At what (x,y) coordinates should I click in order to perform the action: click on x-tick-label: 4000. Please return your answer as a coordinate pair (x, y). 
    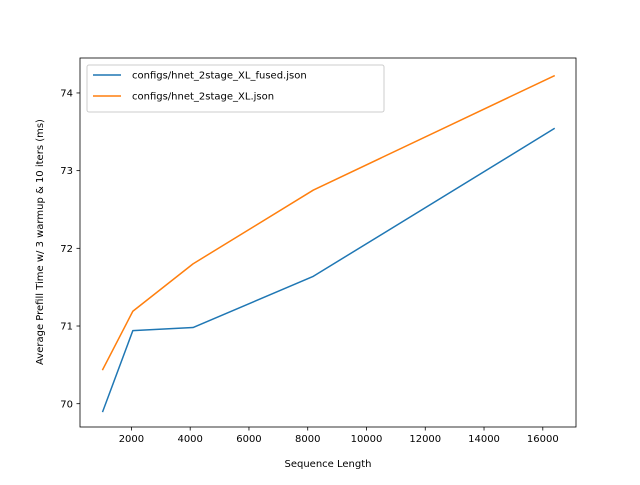
    Looking at the image, I should click on (189, 439).